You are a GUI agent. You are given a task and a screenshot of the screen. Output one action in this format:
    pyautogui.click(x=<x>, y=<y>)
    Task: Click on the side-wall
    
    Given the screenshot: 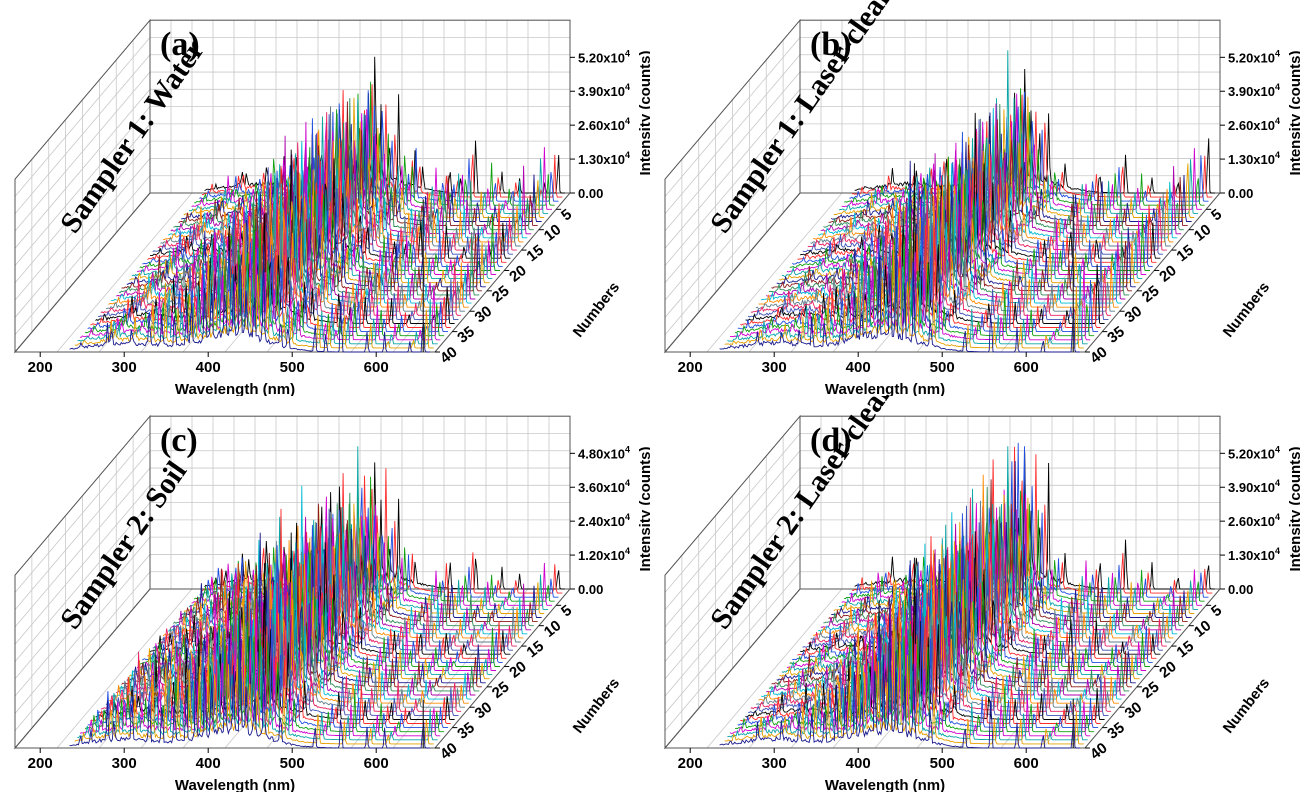 What is the action you would take?
    pyautogui.click(x=82, y=582)
    